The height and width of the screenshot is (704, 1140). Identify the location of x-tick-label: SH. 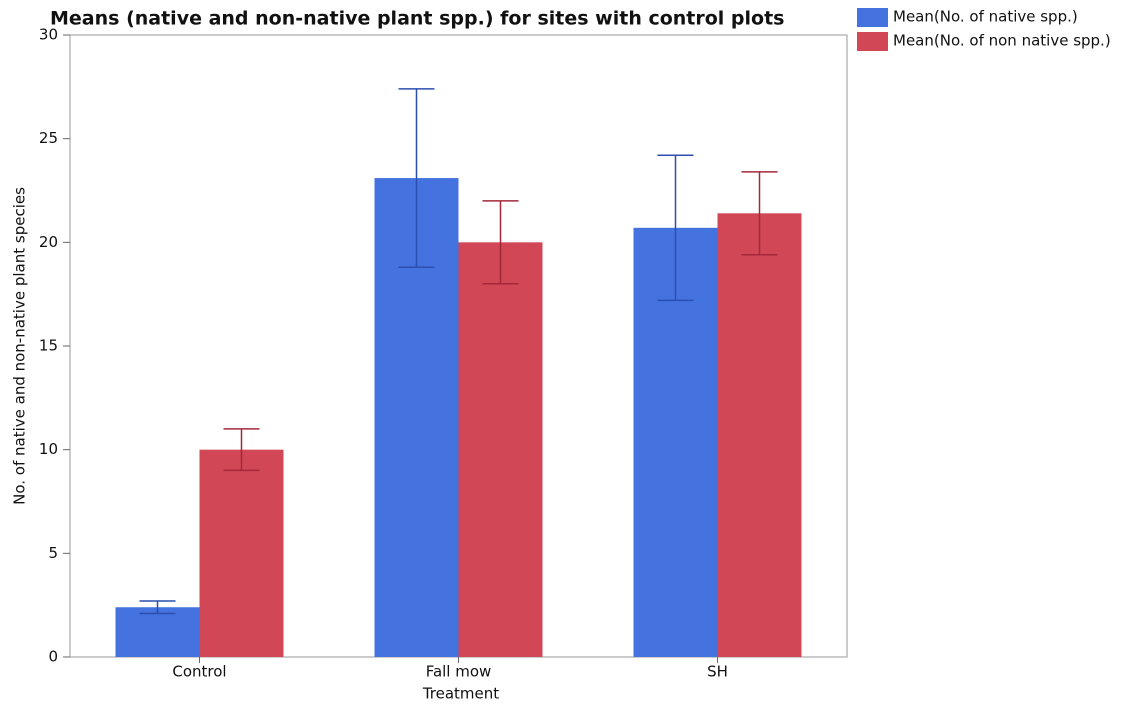
(717, 672).